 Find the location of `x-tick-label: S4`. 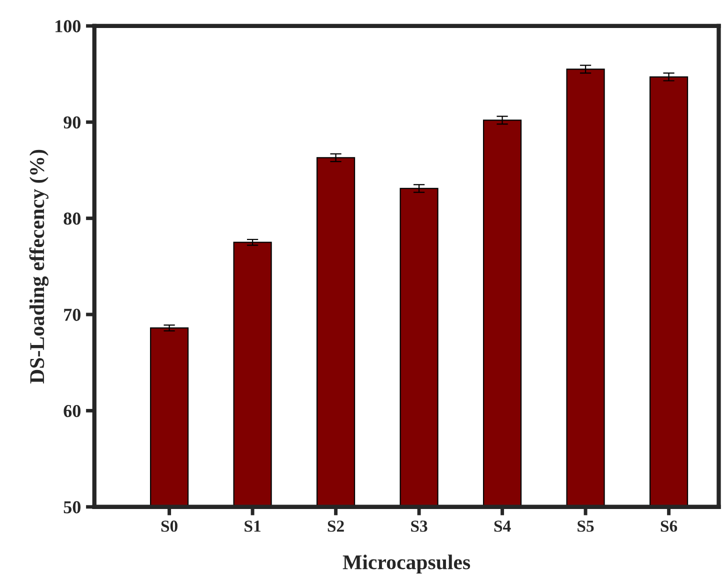

x-tick-label: S4 is located at coordinates (502, 526).